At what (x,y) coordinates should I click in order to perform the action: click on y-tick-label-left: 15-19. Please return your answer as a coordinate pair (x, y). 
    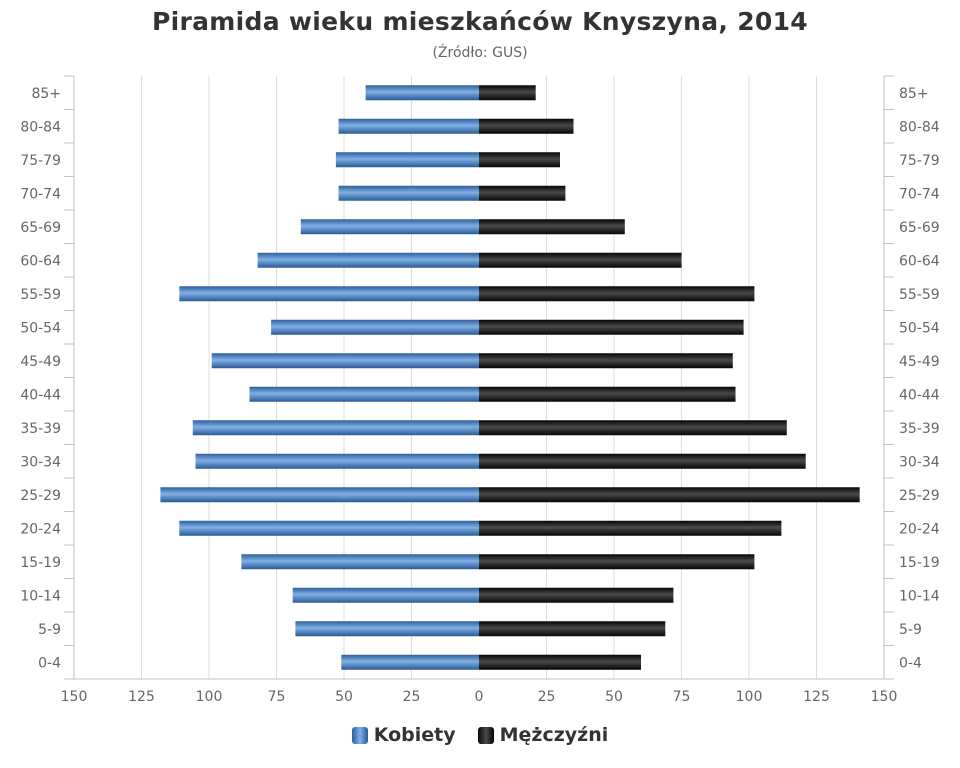
    Looking at the image, I should click on (40, 563).